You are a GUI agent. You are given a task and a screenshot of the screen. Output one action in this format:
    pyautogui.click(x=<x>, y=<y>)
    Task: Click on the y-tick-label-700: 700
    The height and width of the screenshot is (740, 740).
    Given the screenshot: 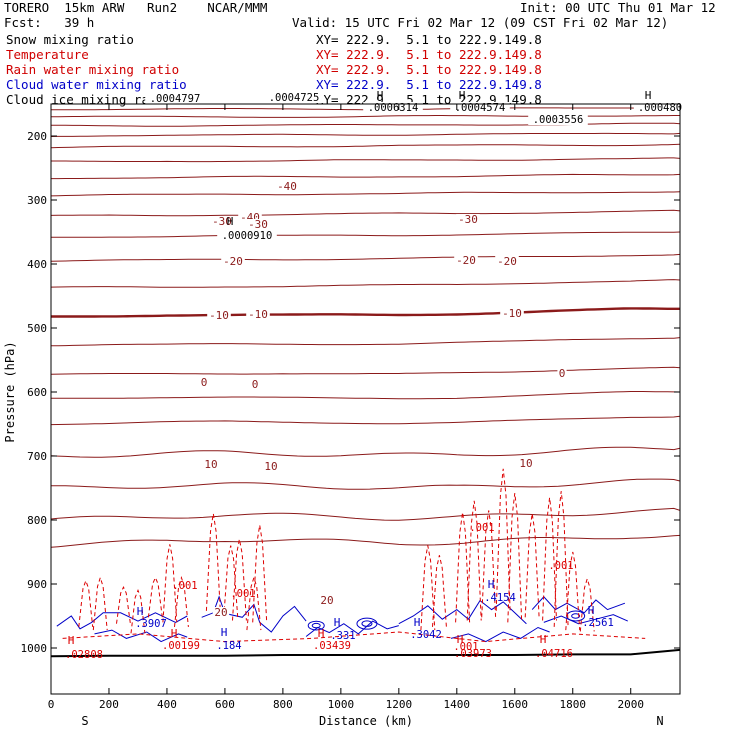 What is the action you would take?
    pyautogui.click(x=37, y=456)
    